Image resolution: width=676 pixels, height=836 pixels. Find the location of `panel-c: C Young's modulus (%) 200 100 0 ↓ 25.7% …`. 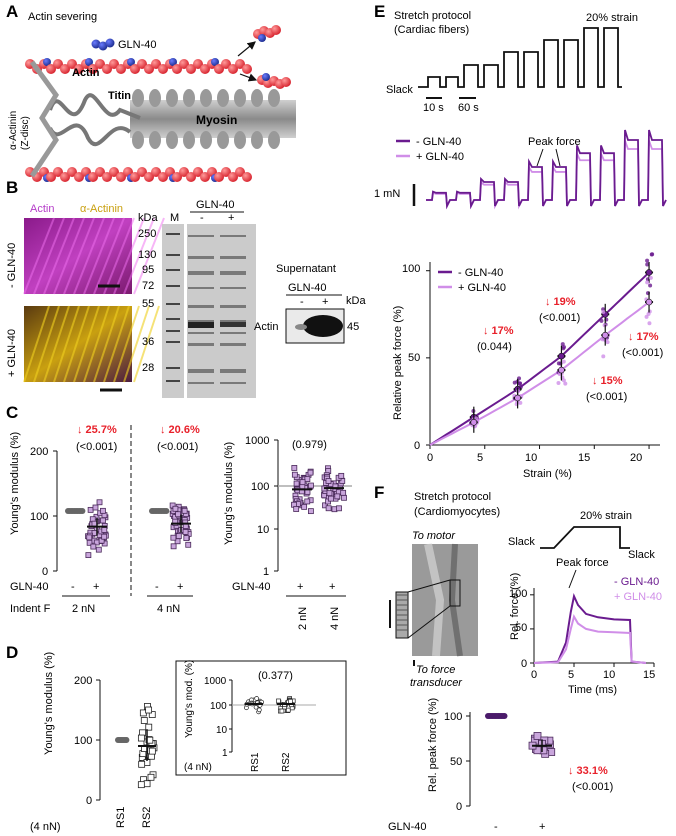

panel-c: C Young's modulus (%) 200 100 0 ↓ 25.7% … is located at coordinates (179, 516).